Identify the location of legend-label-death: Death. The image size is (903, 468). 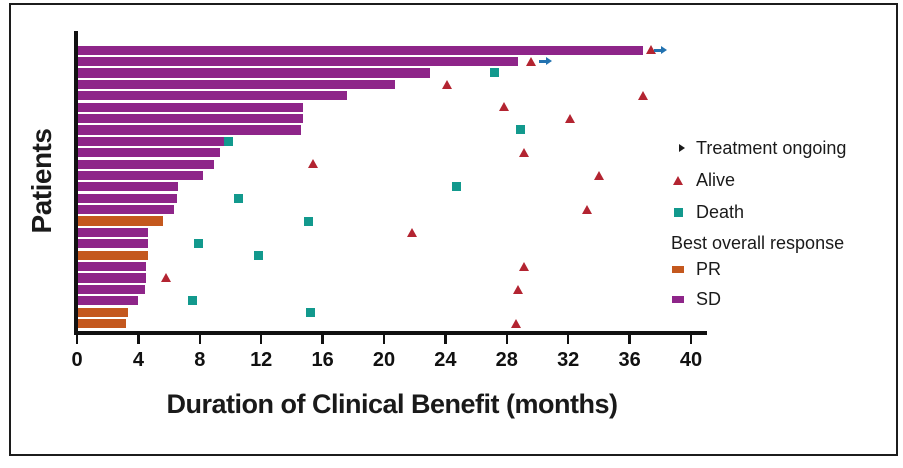
(720, 211).